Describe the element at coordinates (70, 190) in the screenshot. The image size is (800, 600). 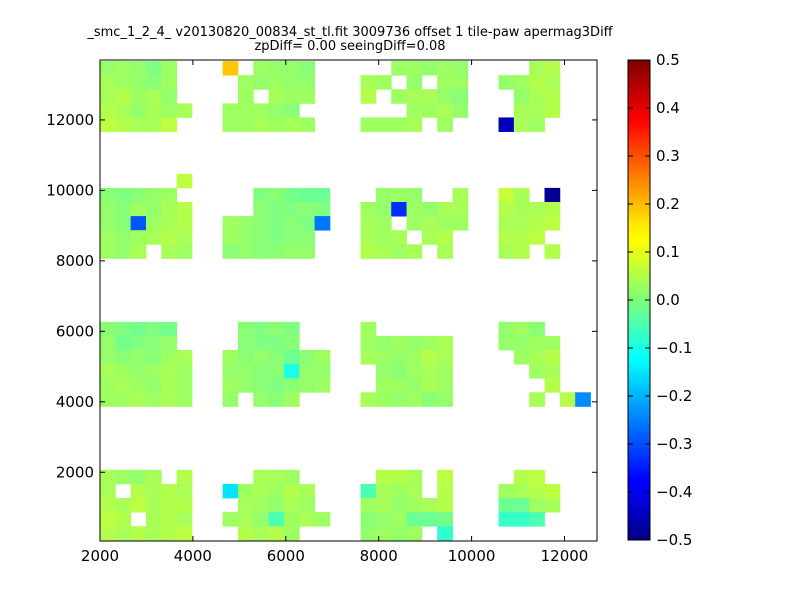
I see `y-tick-label: 10000` at that location.